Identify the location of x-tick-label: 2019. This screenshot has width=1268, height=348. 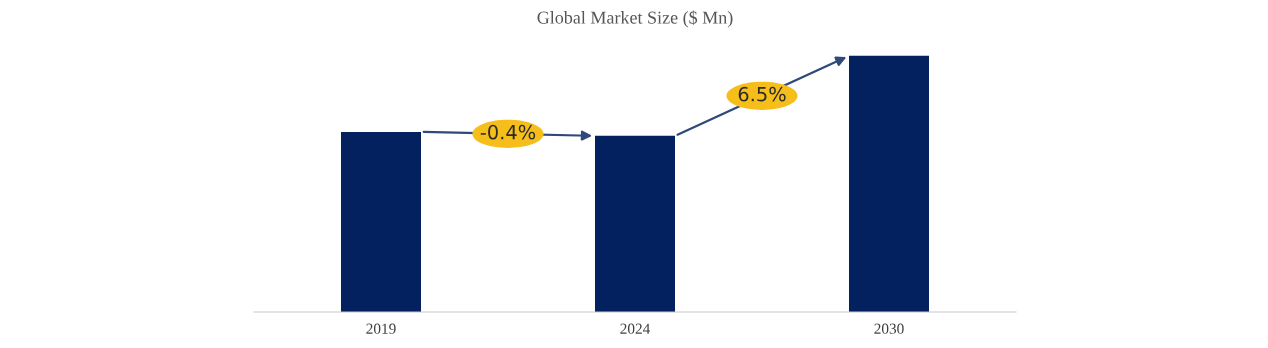
(381, 328).